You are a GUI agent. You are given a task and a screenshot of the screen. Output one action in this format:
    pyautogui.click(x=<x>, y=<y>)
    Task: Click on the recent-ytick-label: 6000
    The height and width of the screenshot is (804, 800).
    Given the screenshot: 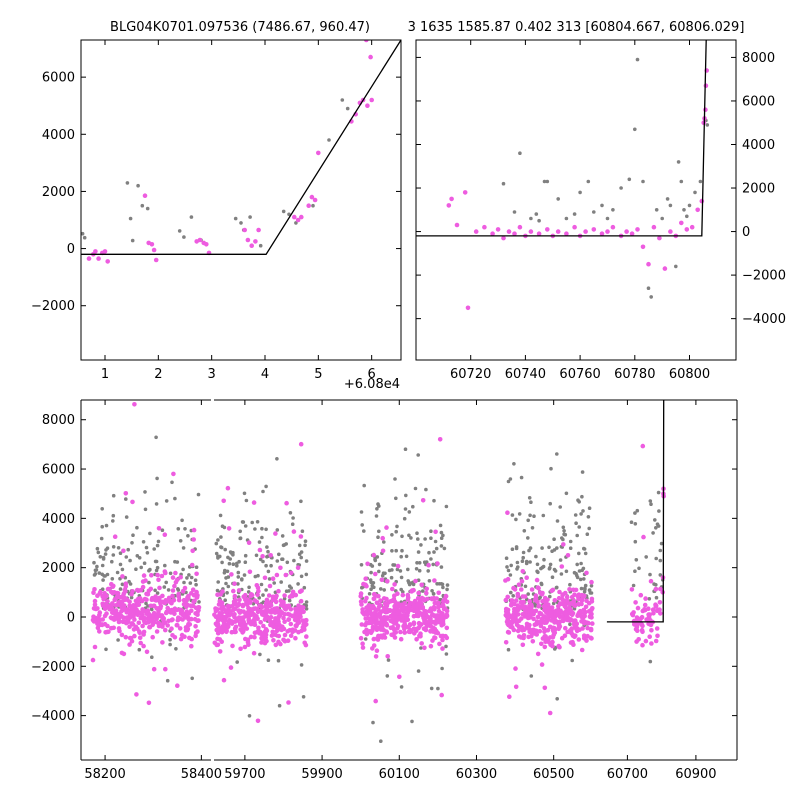 What is the action you would take?
    pyautogui.click(x=758, y=101)
    